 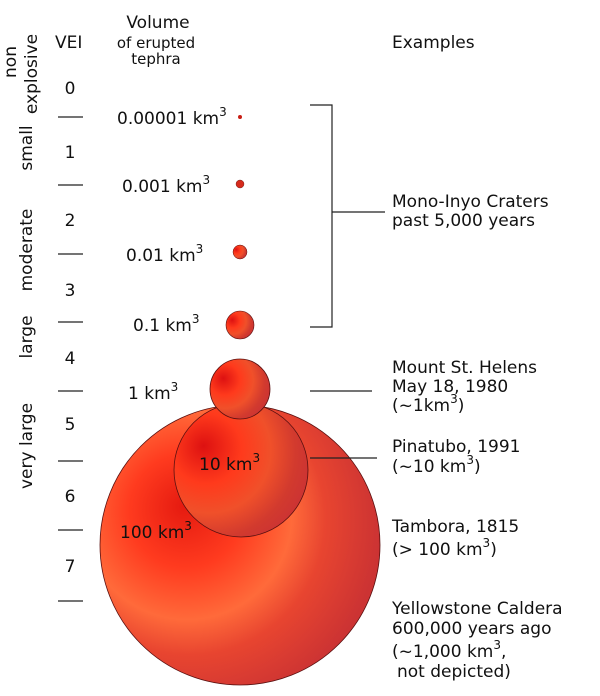 What do you see at coordinates (229, 463) in the screenshot?
I see `volume-label-10: 10 km3` at bounding box center [229, 463].